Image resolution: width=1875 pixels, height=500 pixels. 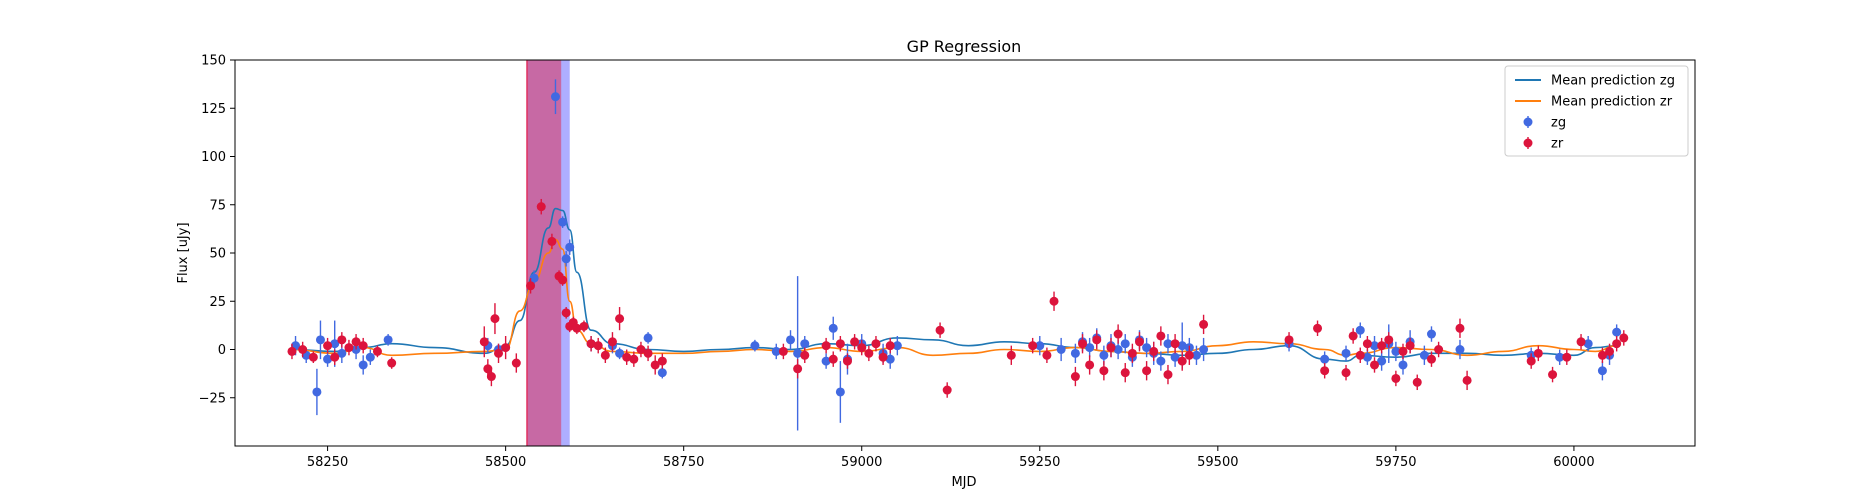 I want to click on x-tick-label: 60000, so click(x=1573, y=462).